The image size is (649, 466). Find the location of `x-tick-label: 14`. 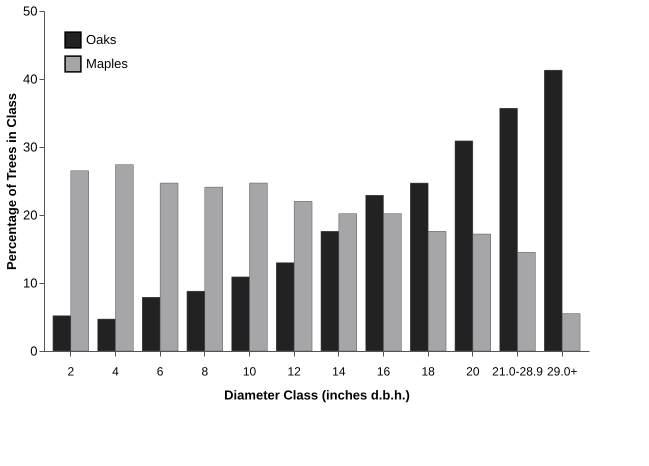

x-tick-label: 14 is located at coordinates (339, 371).